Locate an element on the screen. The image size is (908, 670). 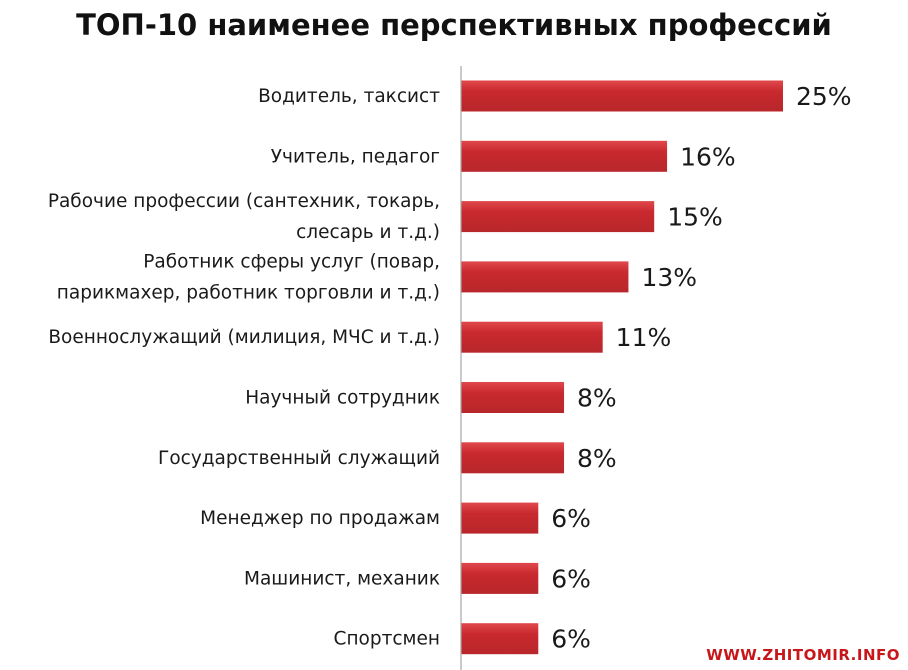
category-label-5: Военнослужащий (милиция, МЧС и т.д.) is located at coordinates (244, 337).